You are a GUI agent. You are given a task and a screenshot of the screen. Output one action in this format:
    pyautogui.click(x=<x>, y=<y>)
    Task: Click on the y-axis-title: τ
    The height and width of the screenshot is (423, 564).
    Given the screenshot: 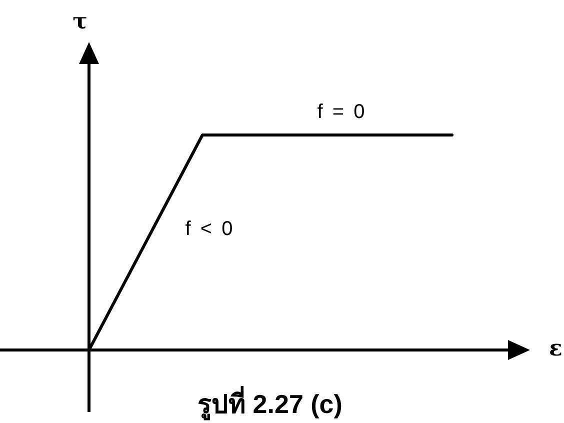 What is the action you would take?
    pyautogui.click(x=80, y=21)
    